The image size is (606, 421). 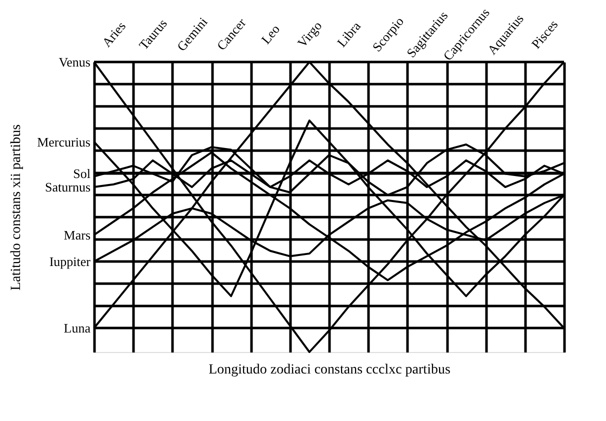 What do you see at coordinates (309, 34) in the screenshot?
I see `x-tick-label: Virgo` at bounding box center [309, 34].